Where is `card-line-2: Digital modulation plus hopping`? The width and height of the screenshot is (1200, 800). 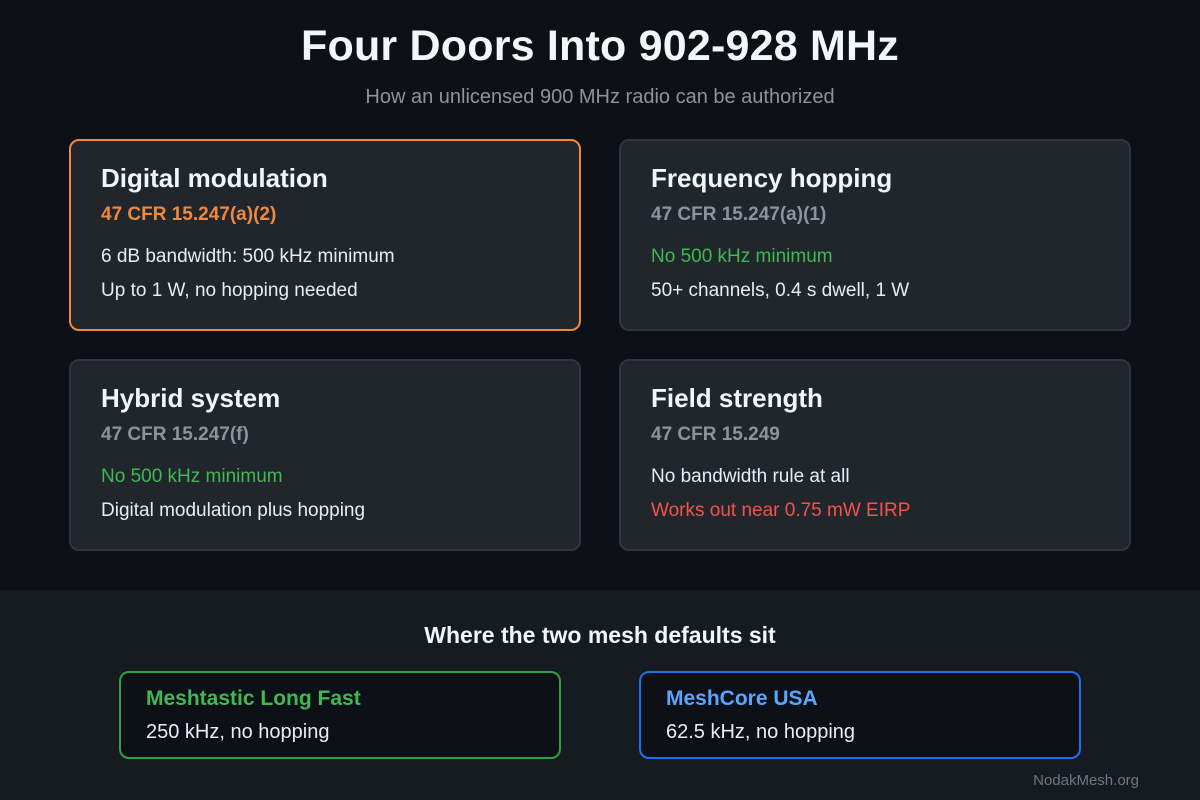 card-line-2: Digital modulation plus hopping is located at coordinates (233, 510).